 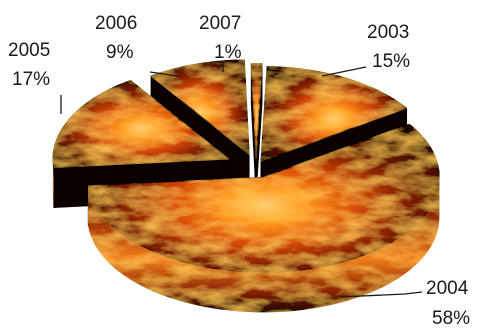 What do you see at coordinates (447, 288) in the screenshot?
I see `slice-label-year: 2004` at bounding box center [447, 288].